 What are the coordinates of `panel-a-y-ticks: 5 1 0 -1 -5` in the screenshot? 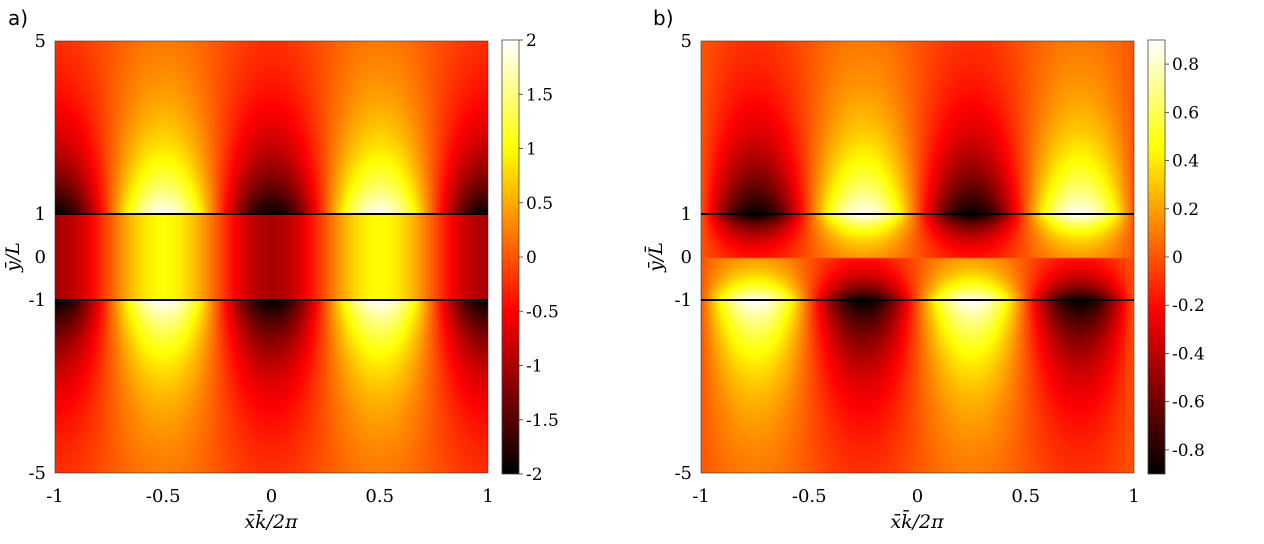 It's located at (37, 257).